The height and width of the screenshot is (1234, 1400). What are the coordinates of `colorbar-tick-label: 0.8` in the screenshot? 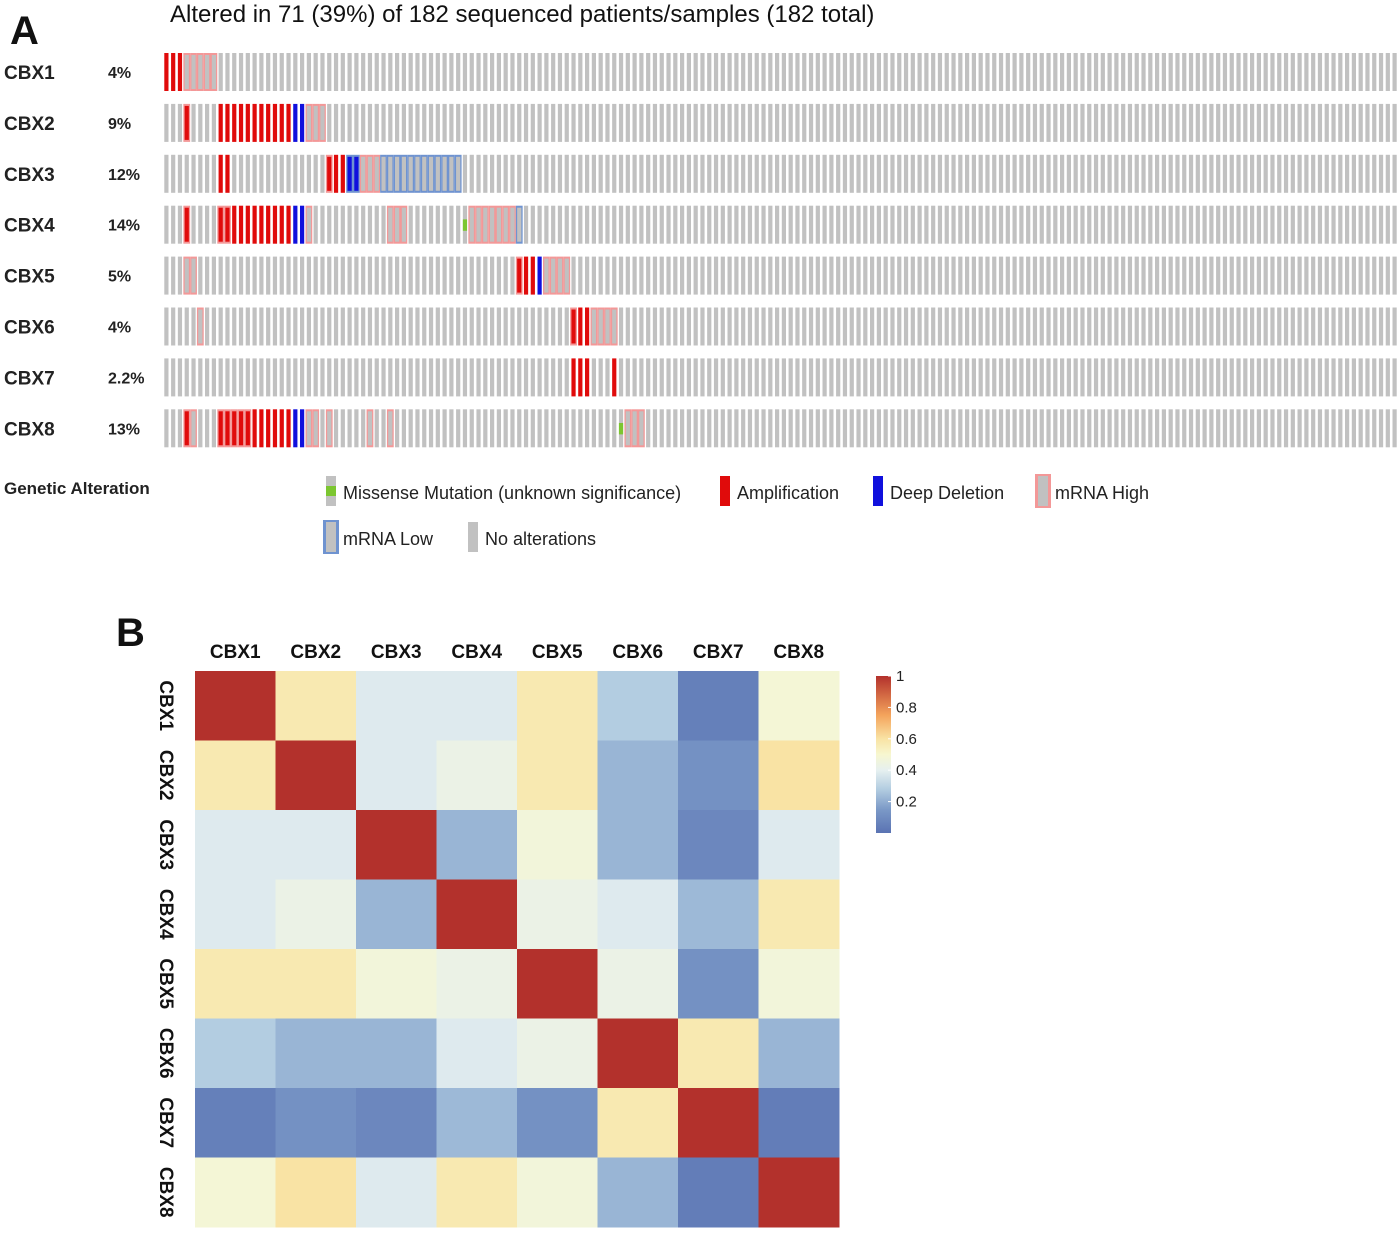 It's located at (906, 707).